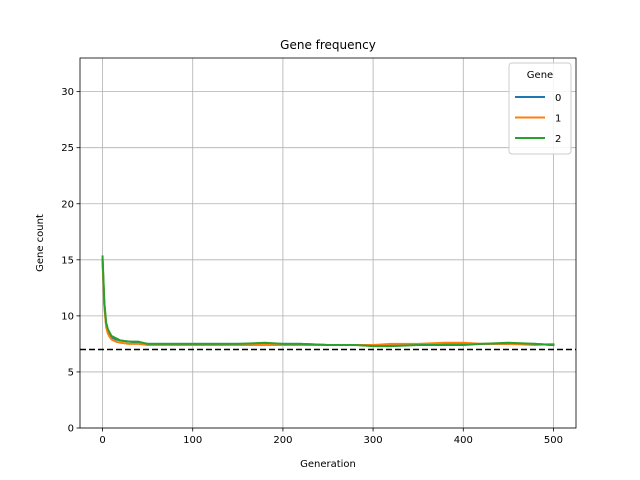  Describe the element at coordinates (558, 139) in the screenshot. I see `legend-label-2: 2` at that location.